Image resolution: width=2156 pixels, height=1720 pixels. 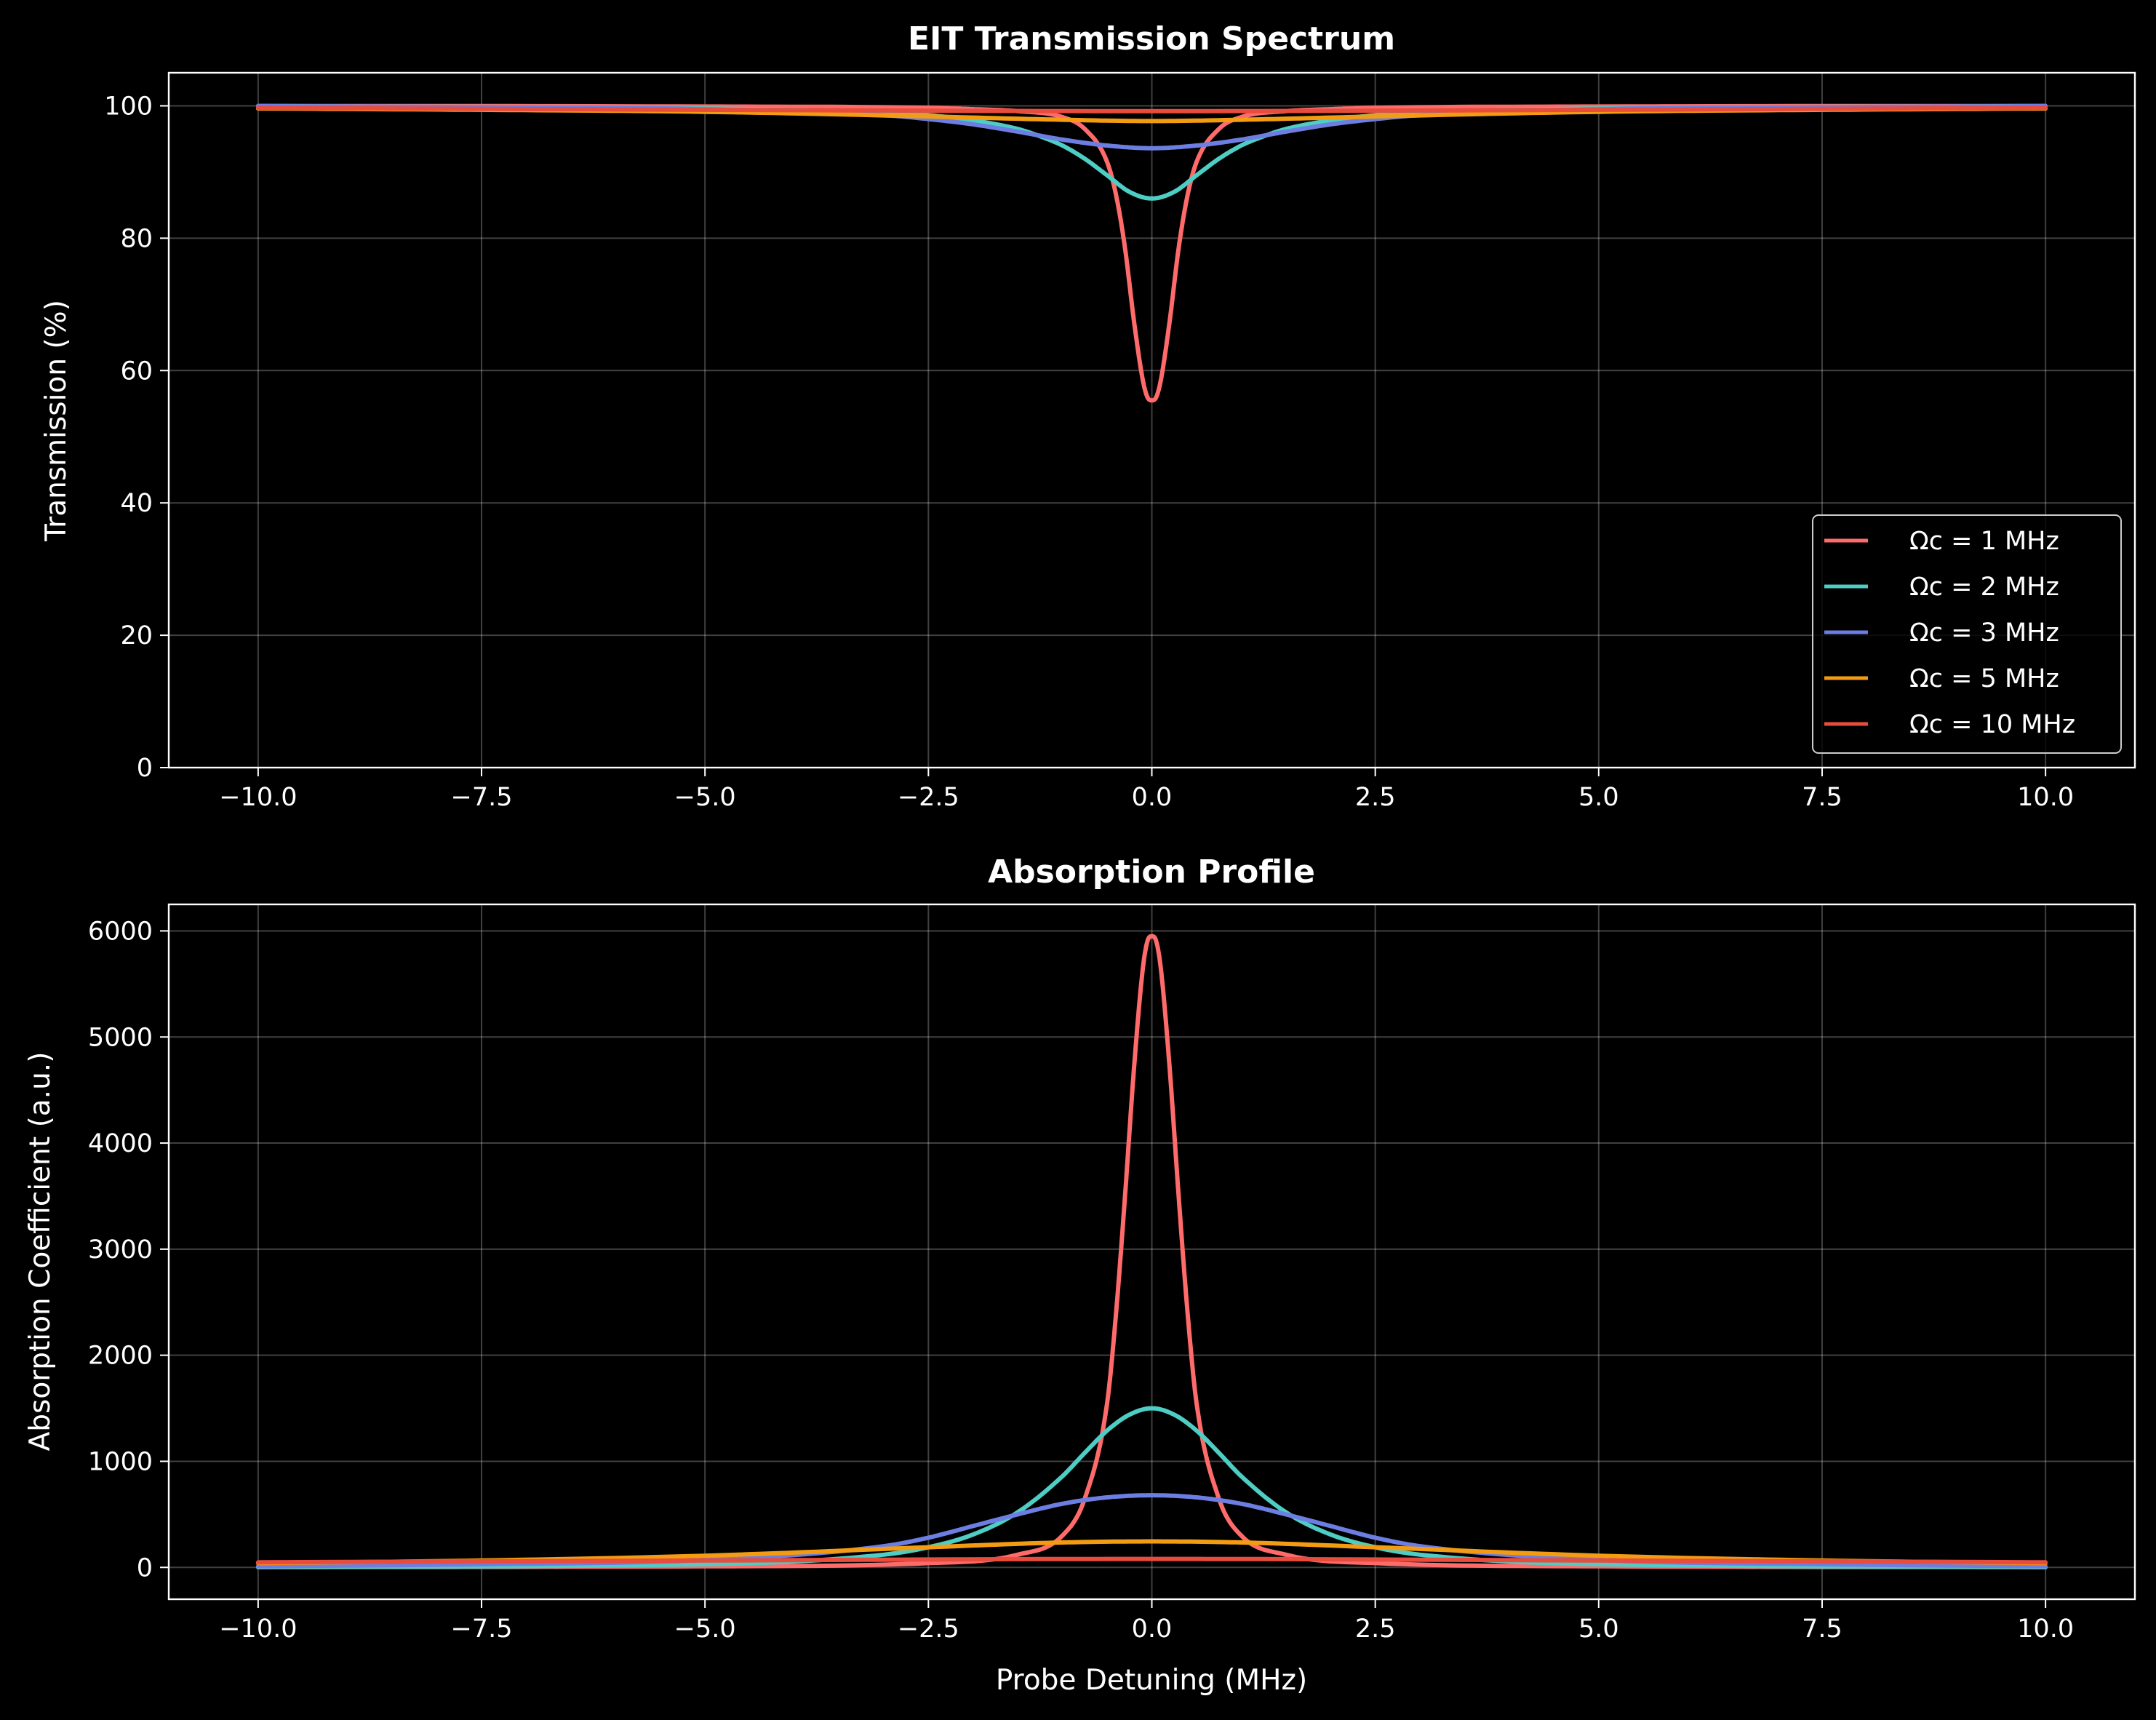 I want to click on transmission-y-tick-label: 0, so click(x=145, y=769).